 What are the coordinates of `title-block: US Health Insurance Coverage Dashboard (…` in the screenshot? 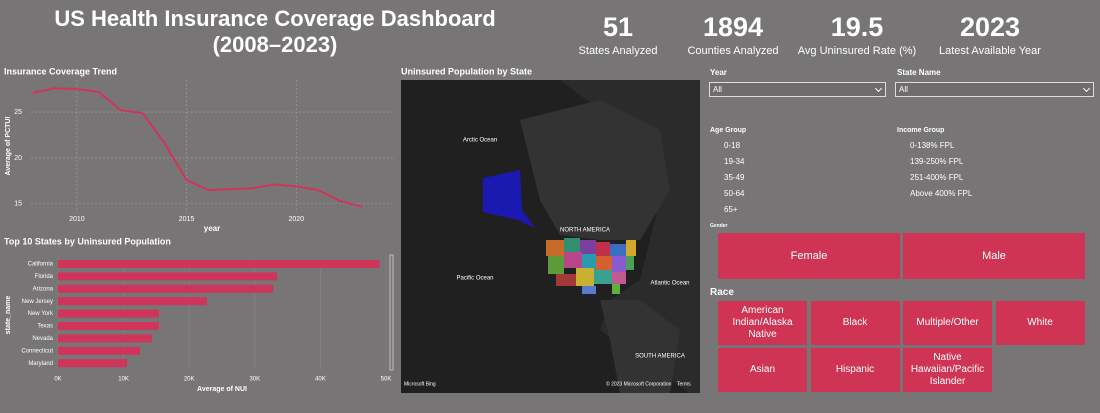 It's located at (275, 32).